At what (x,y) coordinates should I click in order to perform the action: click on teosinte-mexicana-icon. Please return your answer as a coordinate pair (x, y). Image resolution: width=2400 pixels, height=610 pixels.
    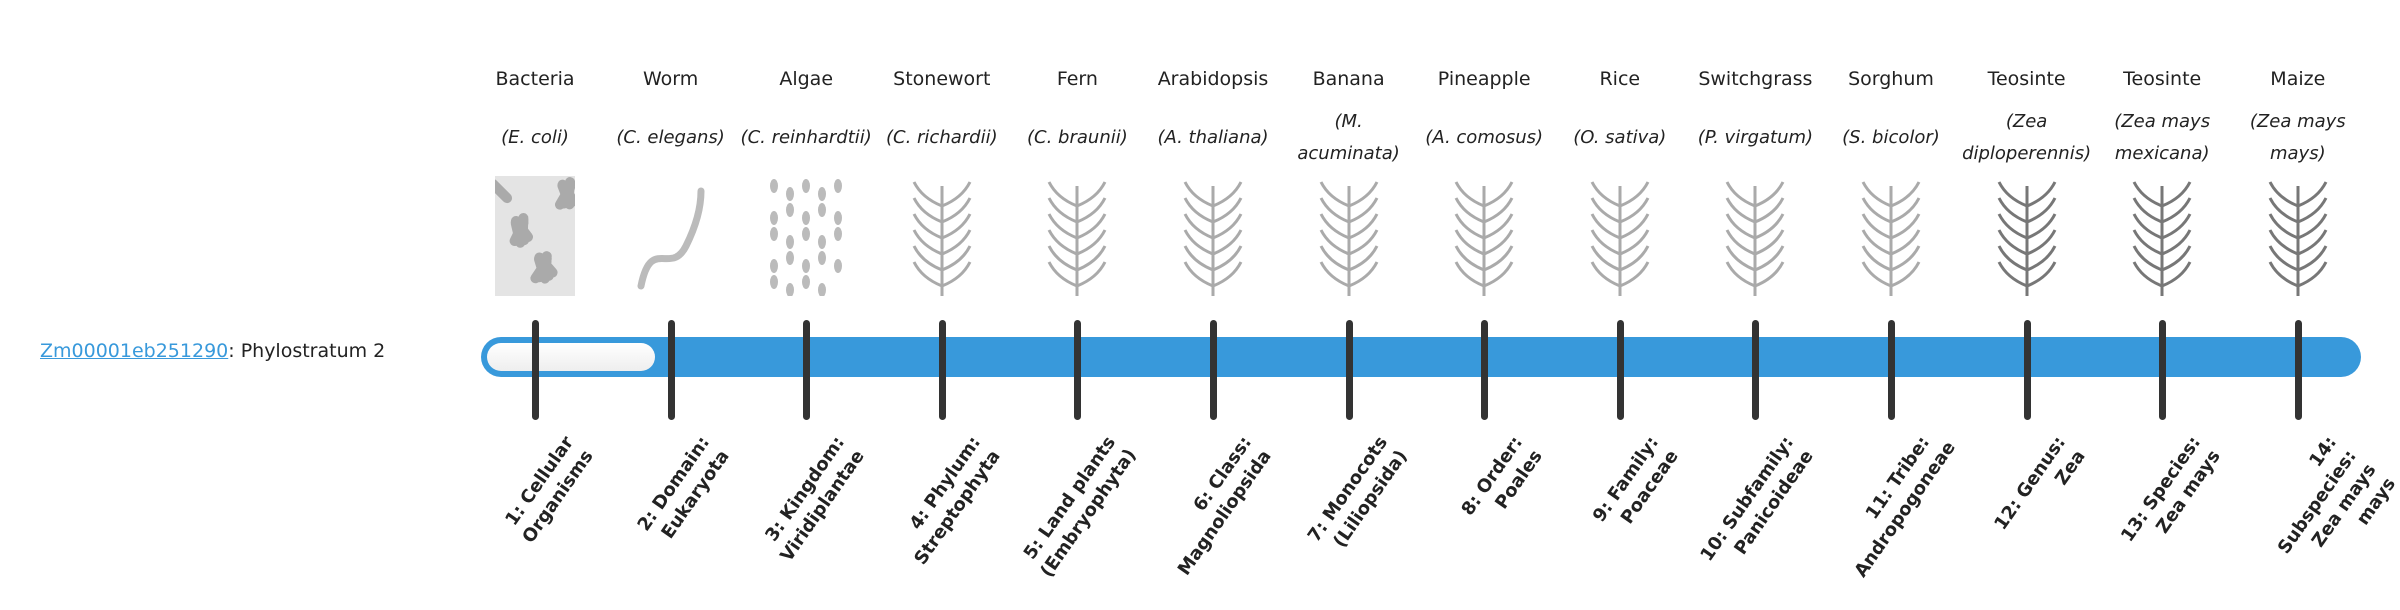
    Looking at the image, I should click on (2162, 236).